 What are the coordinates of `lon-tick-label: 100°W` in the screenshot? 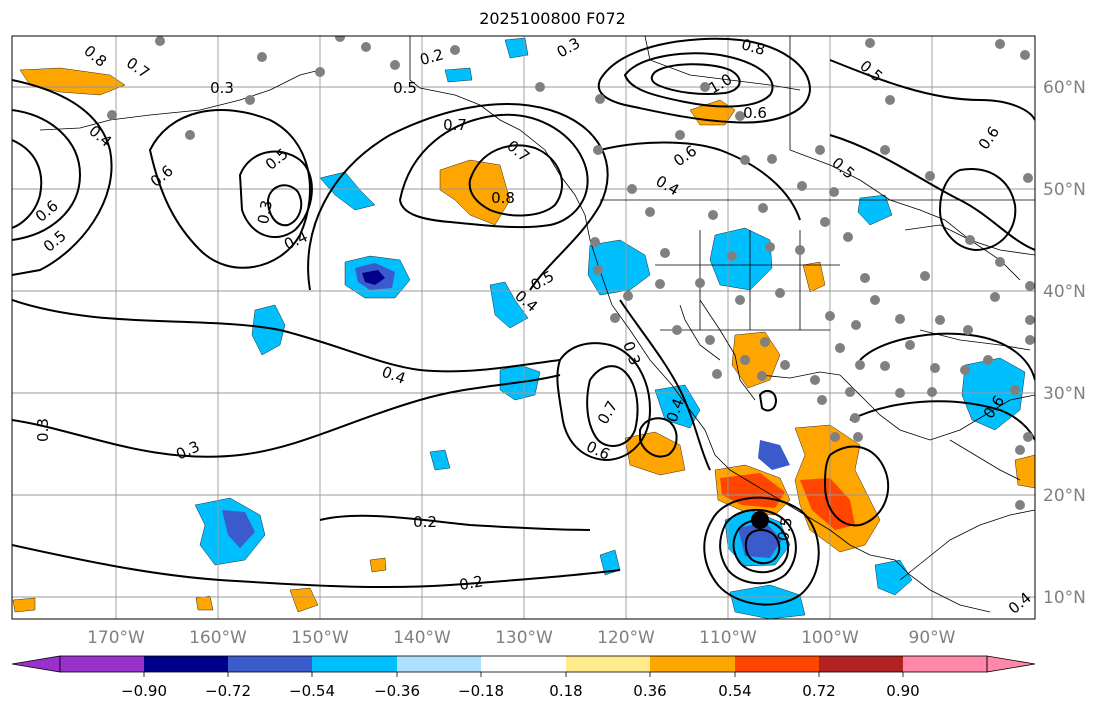 It's located at (830, 638).